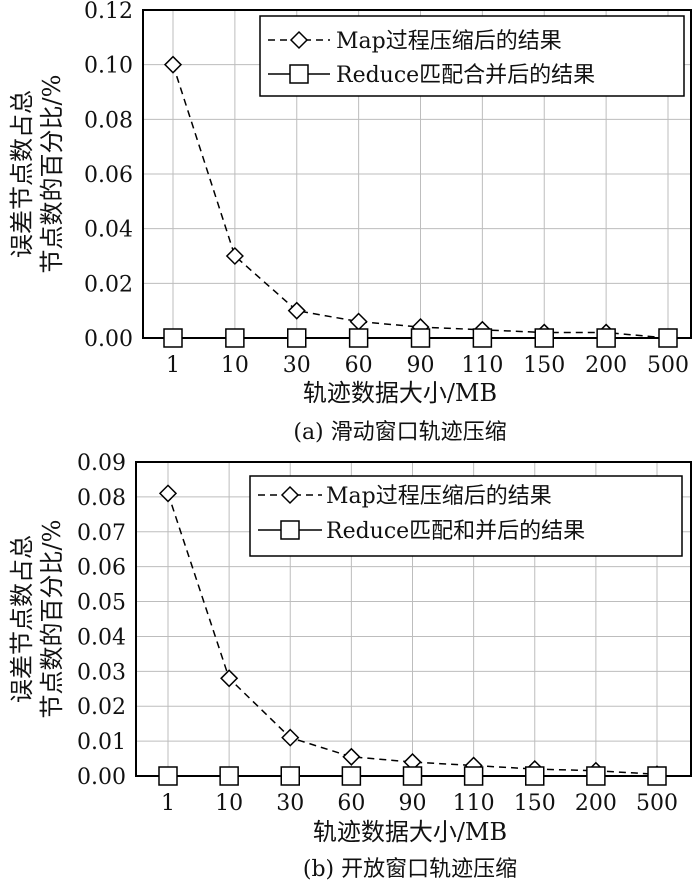 The image size is (700, 885). What do you see at coordinates (22, 619) in the screenshot?
I see `chart-b-y-label-line-1: 误差节点数占总` at bounding box center [22, 619].